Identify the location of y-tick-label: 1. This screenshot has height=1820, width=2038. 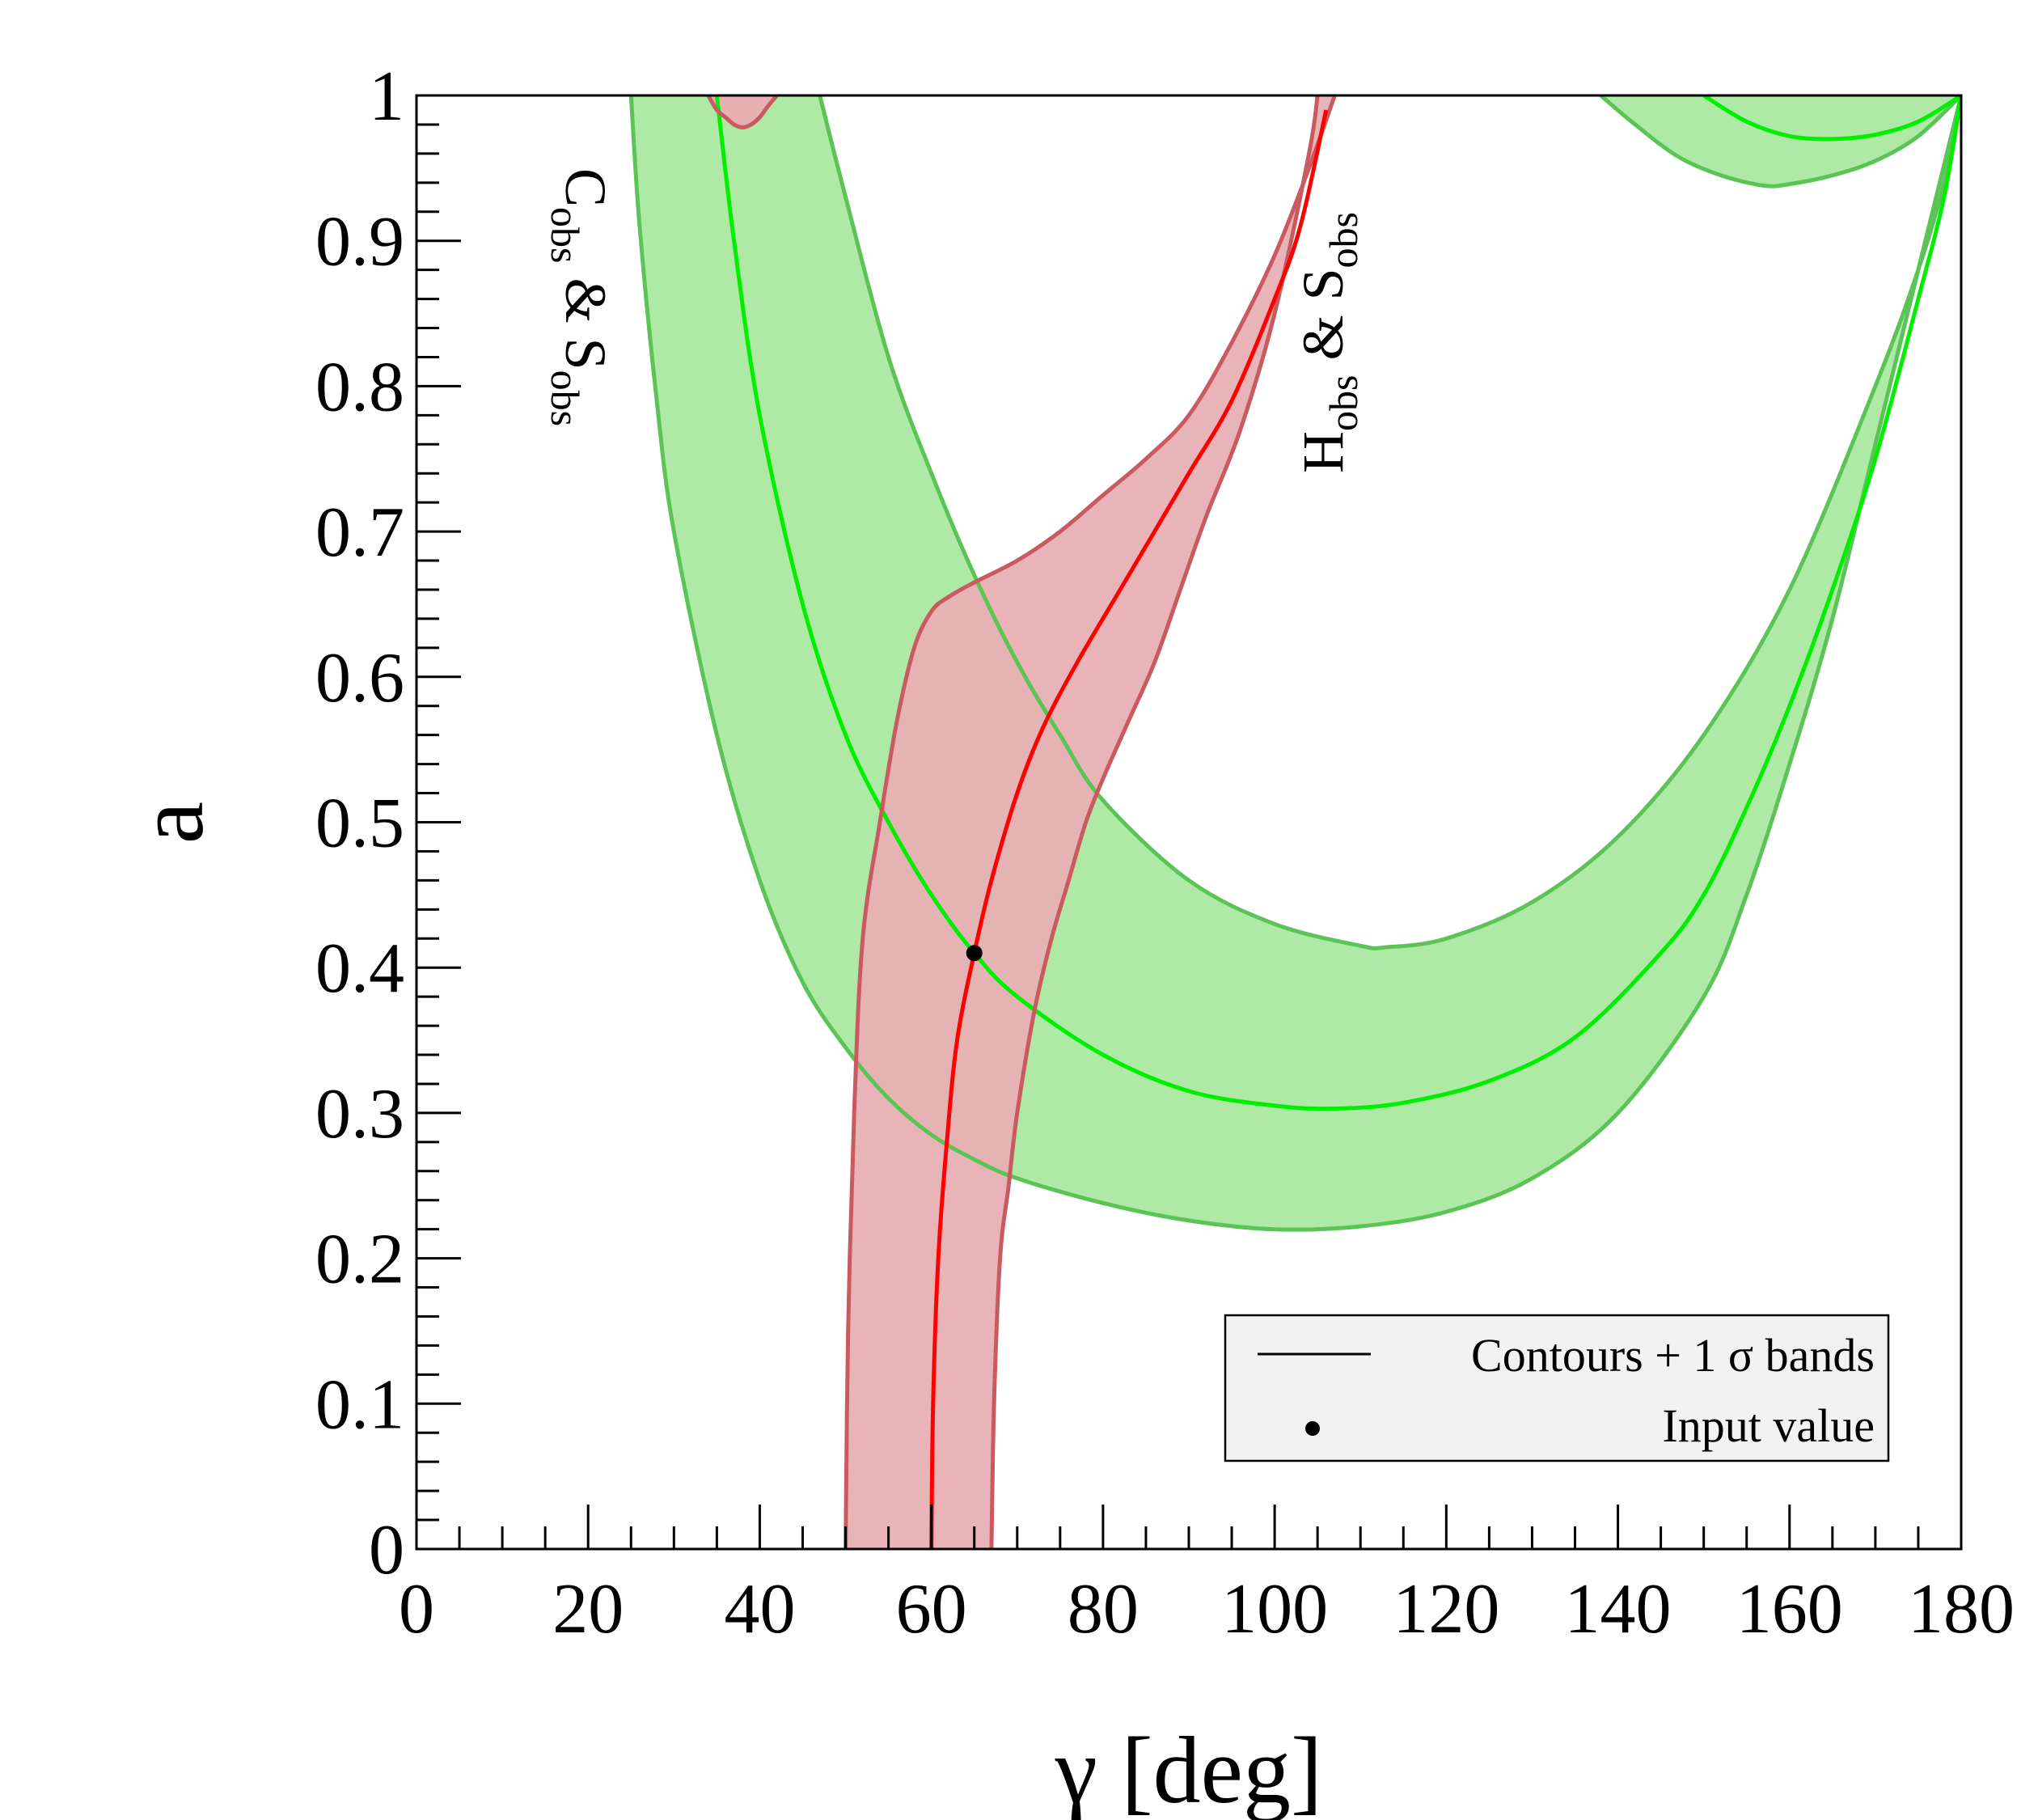
(386, 96).